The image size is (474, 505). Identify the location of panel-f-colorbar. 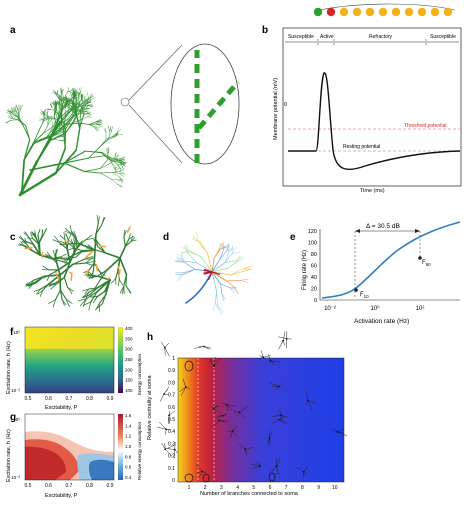
(120, 360).